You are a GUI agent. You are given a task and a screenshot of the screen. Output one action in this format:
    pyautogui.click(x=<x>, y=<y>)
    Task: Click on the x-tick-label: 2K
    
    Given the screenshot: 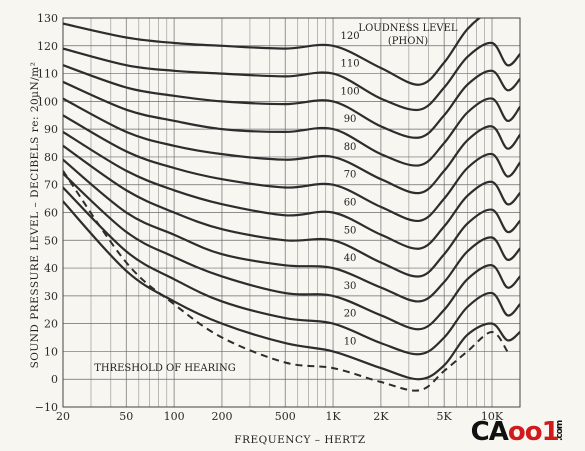 What is the action you would take?
    pyautogui.click(x=381, y=416)
    